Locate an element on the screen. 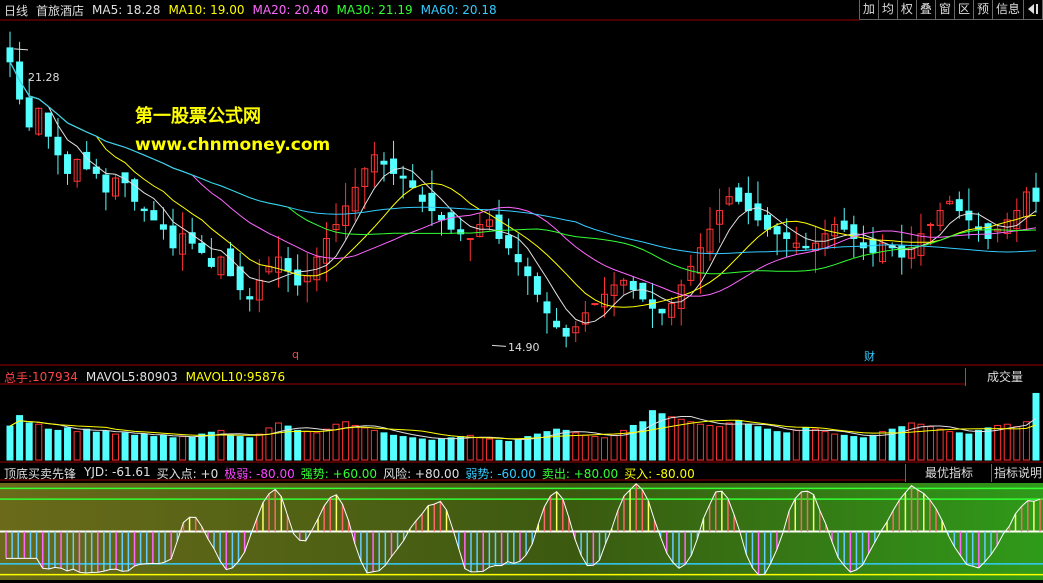 The height and width of the screenshot is (583, 1043). rights-button: 权 is located at coordinates (906, 10).